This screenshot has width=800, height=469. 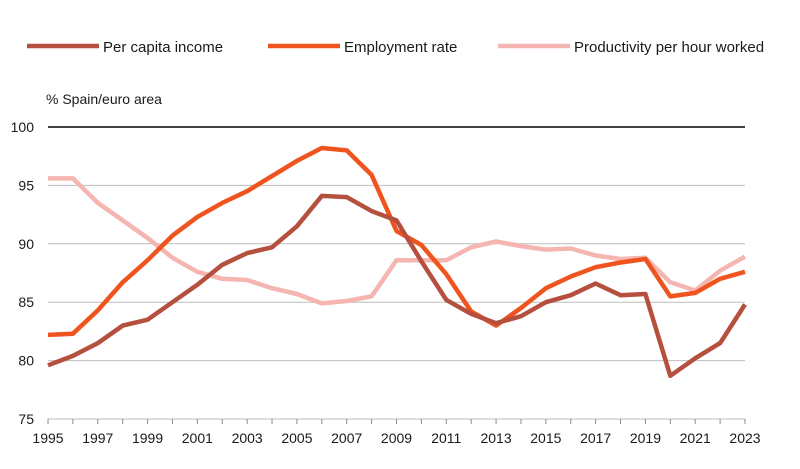 I want to click on x-tick-label: 2019, so click(x=645, y=438).